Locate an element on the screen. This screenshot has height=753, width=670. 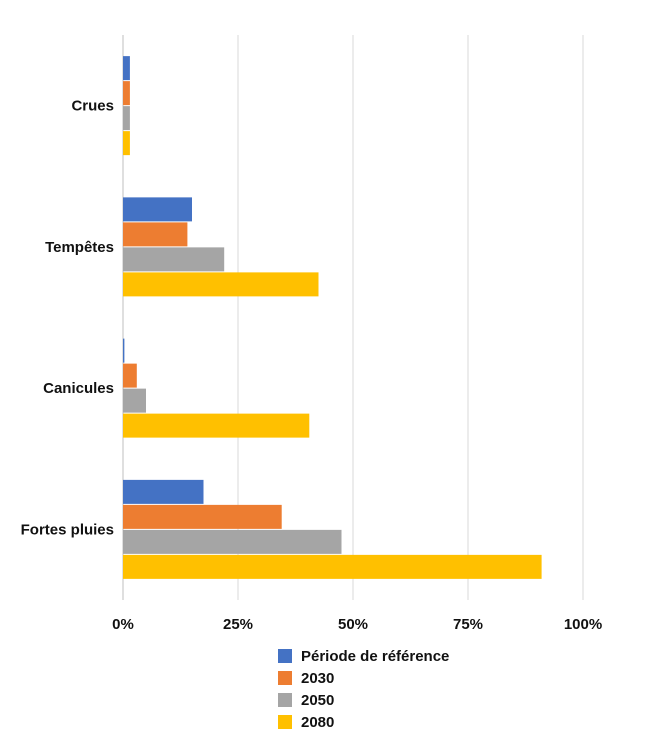
x-tick-label: 50% is located at coordinates (353, 624).